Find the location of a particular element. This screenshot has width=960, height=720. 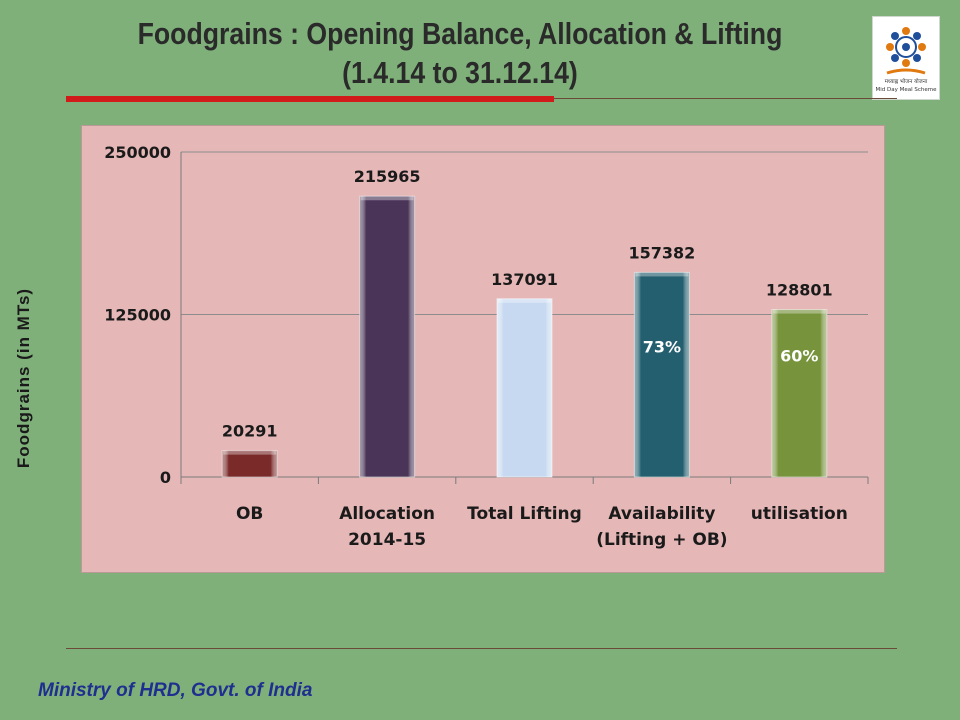

footer-ministry: Ministry of HRD, Govt. of India is located at coordinates (175, 690).